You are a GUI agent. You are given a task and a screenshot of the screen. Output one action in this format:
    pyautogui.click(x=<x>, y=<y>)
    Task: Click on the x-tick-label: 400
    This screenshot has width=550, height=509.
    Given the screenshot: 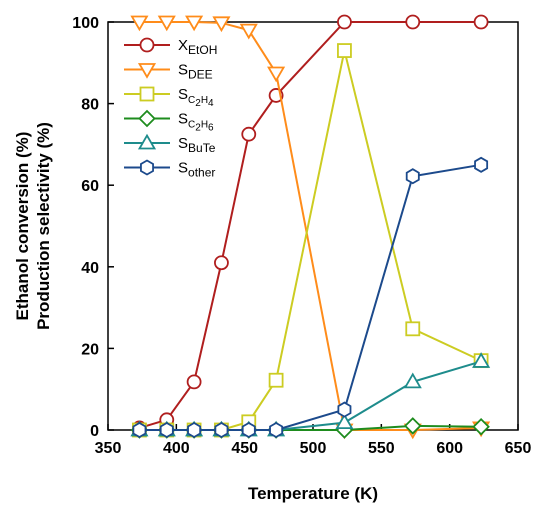 What is the action you would take?
    pyautogui.click(x=176, y=448)
    